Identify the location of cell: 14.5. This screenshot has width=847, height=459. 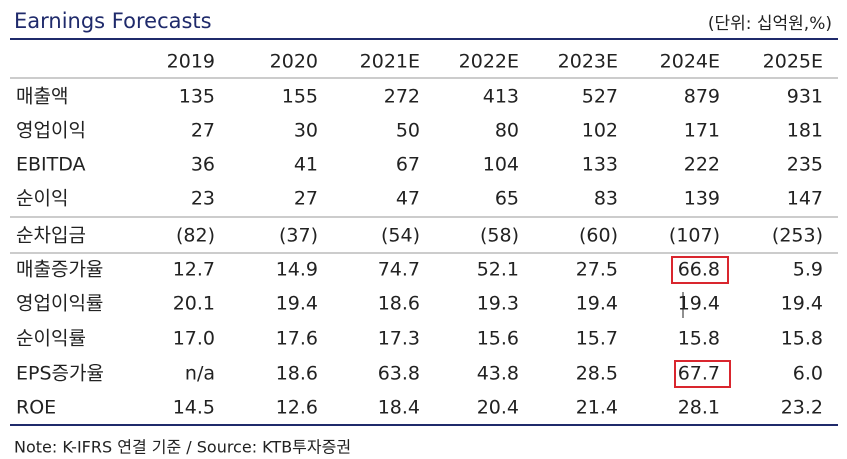
(194, 408).